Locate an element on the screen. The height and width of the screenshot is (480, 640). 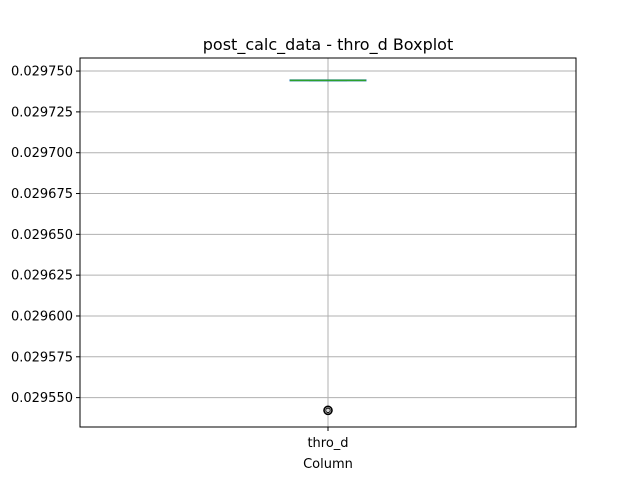
outlier-point-inner is located at coordinates (328, 410).